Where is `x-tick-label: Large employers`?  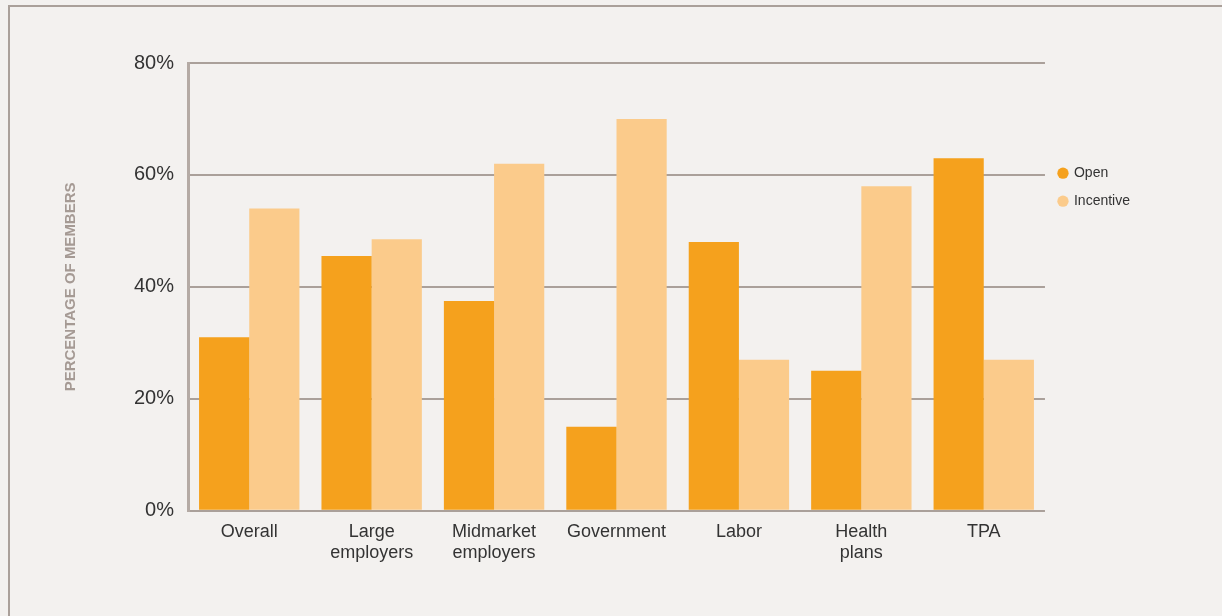 x-tick-label: Large employers is located at coordinates (372, 541).